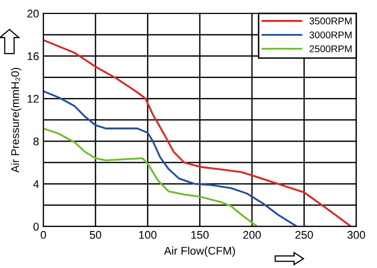 Image resolution: width=377 pixels, height=268 pixels. Describe the element at coordinates (36, 226) in the screenshot. I see `y-tick-label: 0` at that location.